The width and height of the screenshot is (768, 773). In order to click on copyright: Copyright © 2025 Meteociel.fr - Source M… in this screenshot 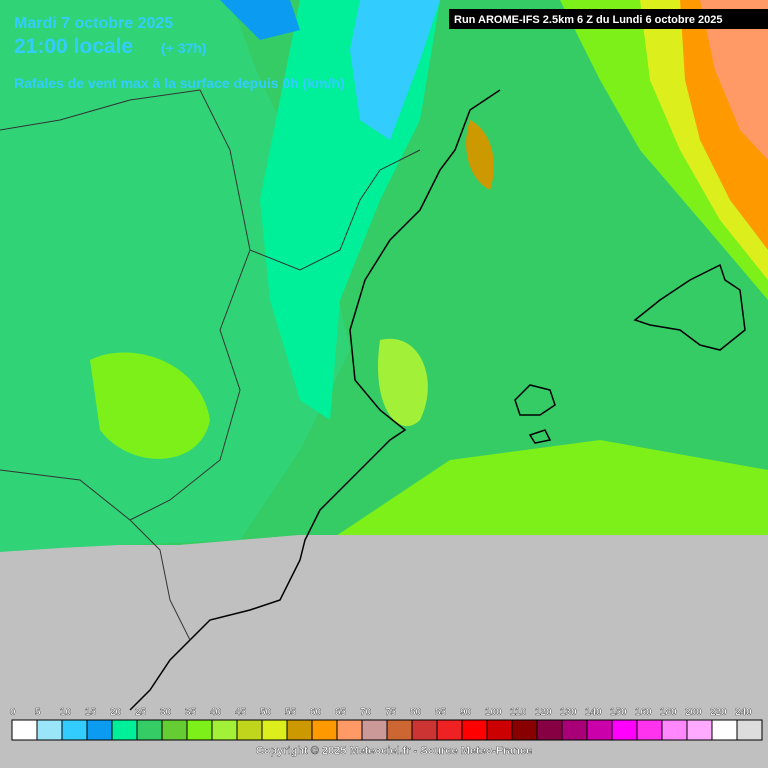, I will do `click(394, 751)`.